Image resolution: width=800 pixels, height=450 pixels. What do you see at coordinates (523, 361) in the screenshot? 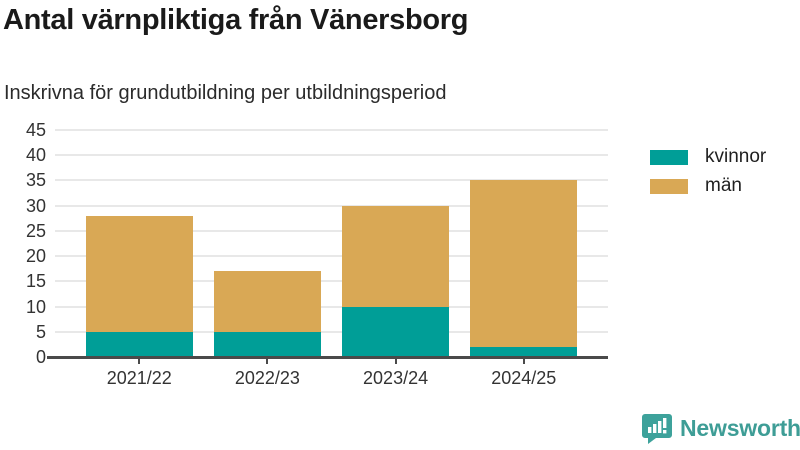
I see `x-tick-2024/25` at bounding box center [523, 361].